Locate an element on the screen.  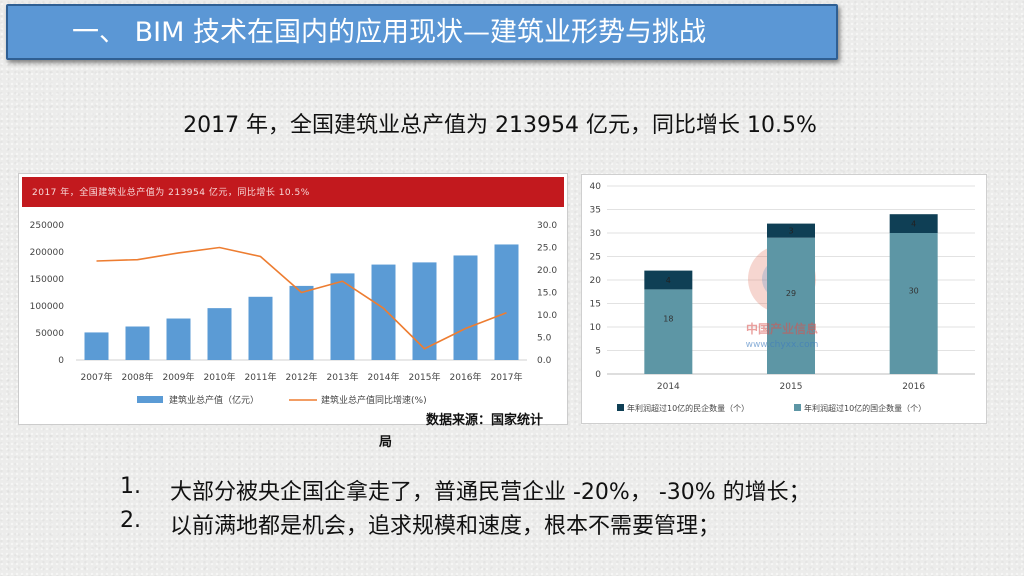
y2-tick-label: 10.0 is located at coordinates (547, 316).